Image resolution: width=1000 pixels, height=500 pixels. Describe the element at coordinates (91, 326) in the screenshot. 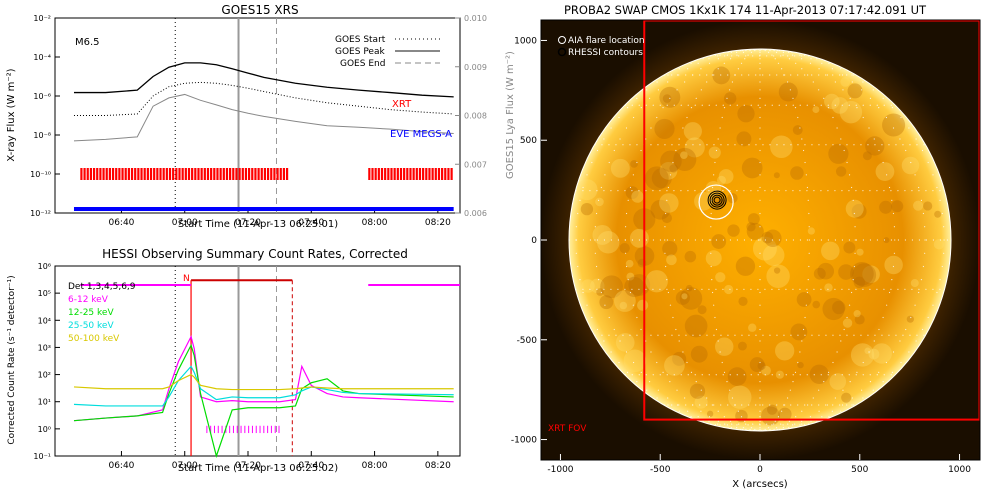

I see `legend-25-50: 25-50 keV` at that location.